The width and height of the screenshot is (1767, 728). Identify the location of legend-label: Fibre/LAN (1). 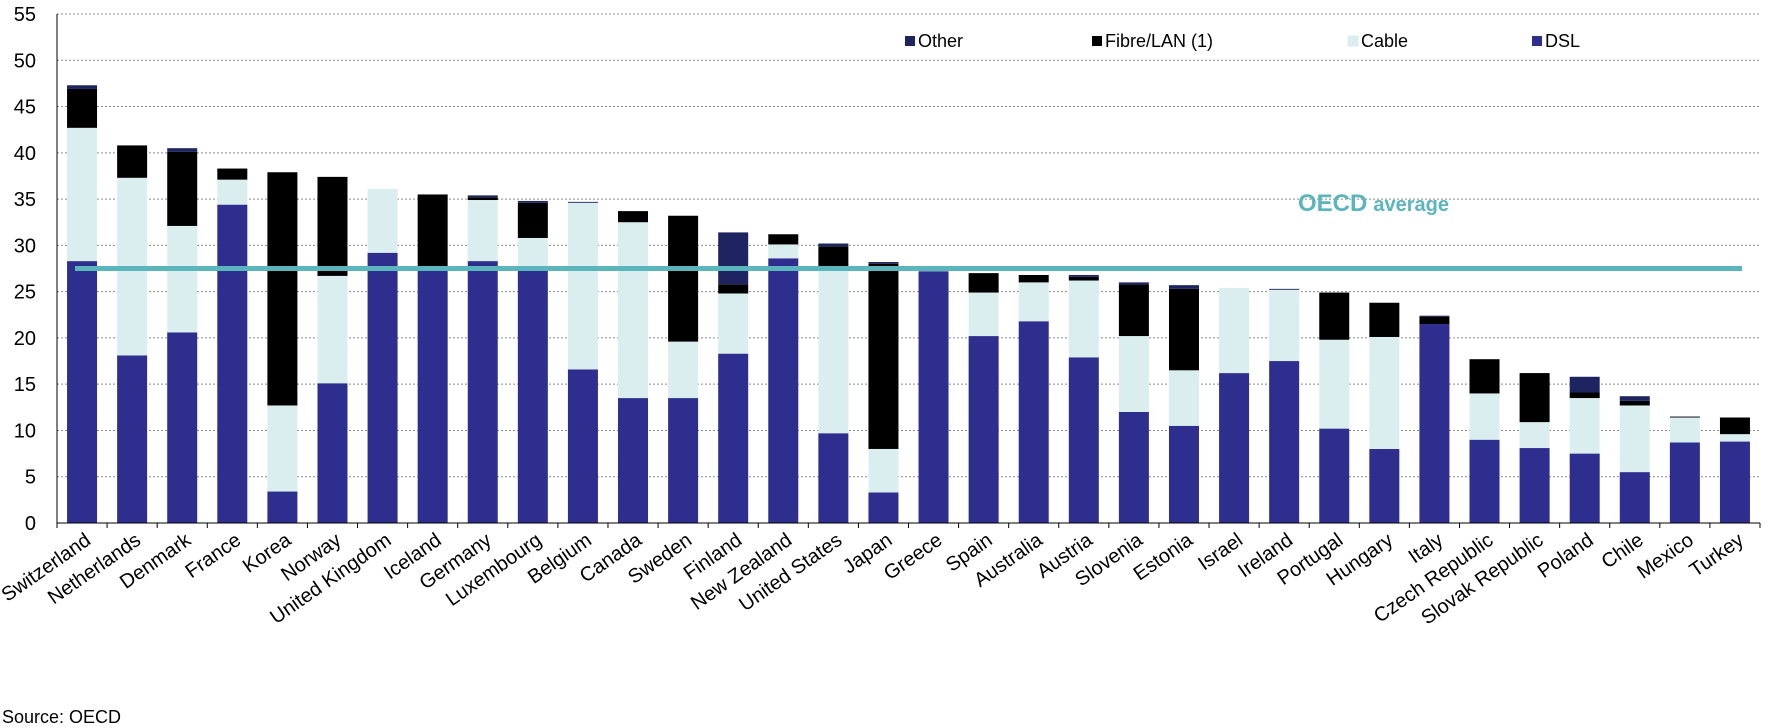
(1159, 41).